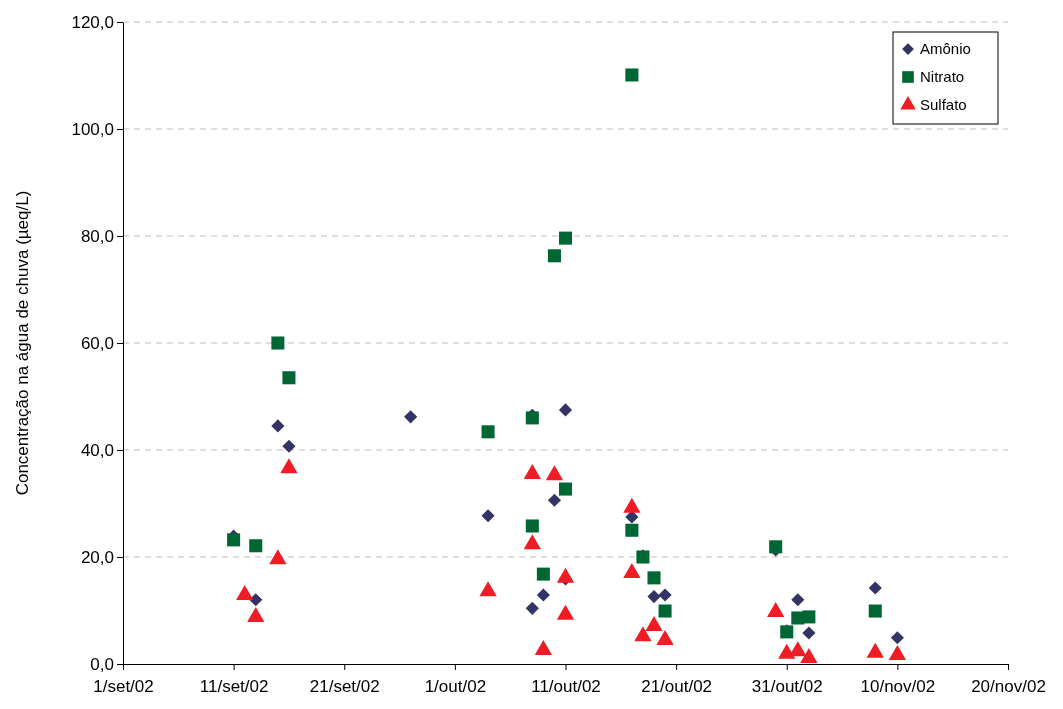  Describe the element at coordinates (677, 686) in the screenshot. I see `x-tick-label: 21/out/02` at that location.